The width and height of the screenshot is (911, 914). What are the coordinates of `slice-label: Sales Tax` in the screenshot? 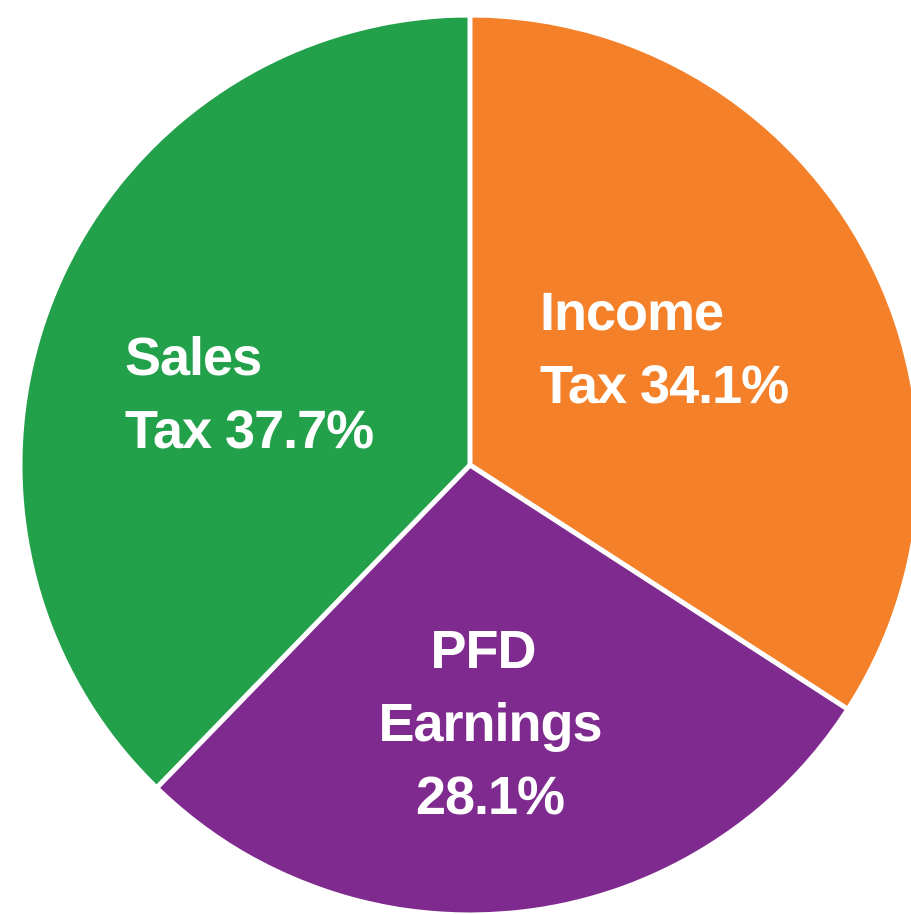 It's located at (200, 393).